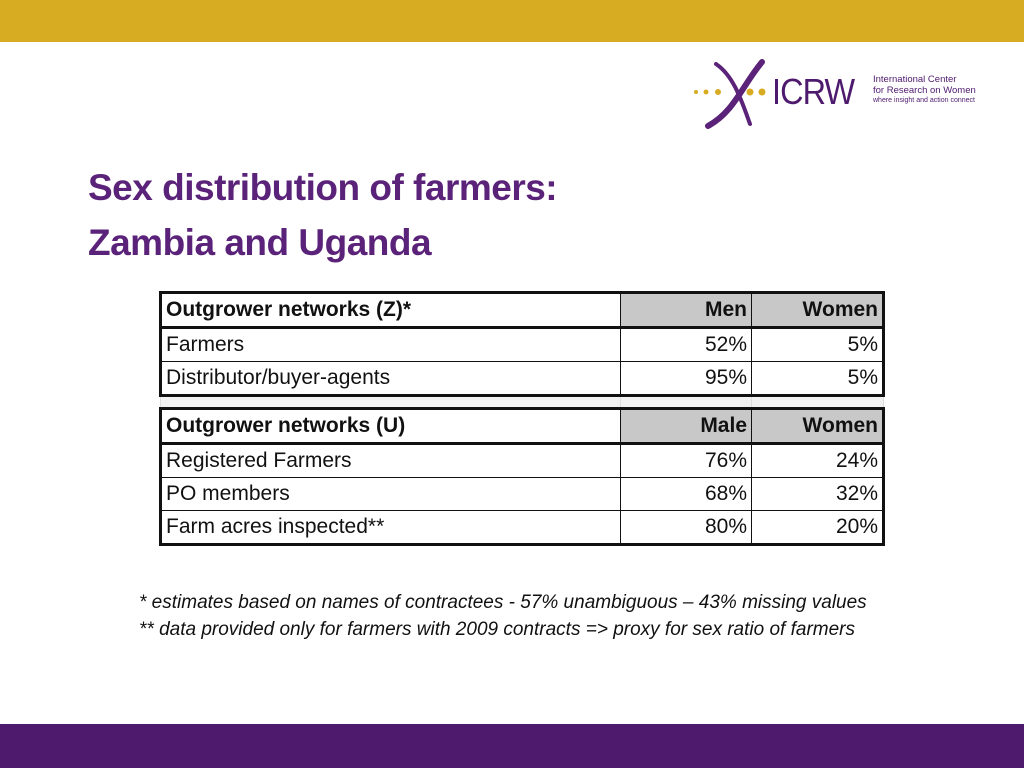 The width and height of the screenshot is (1024, 768). I want to click on logo-tagline-line1: International Center, so click(915, 79).